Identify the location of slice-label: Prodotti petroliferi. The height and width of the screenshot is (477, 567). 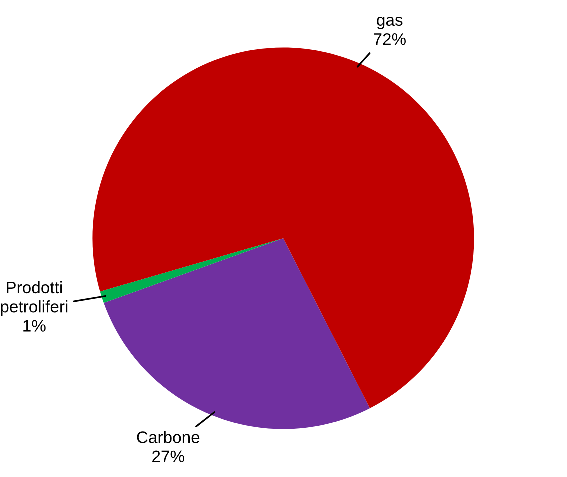
(34, 298).